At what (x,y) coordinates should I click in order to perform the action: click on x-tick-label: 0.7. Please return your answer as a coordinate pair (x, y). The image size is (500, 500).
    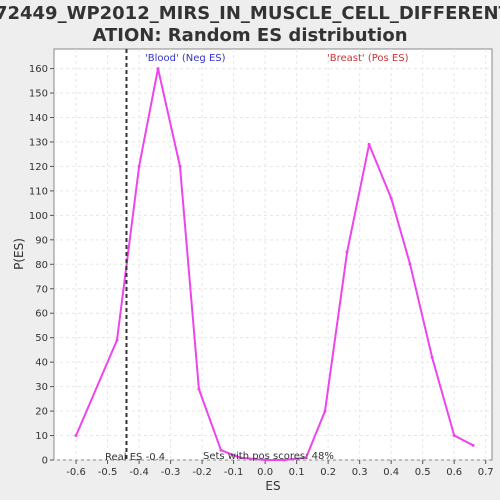
    Looking at the image, I should click on (486, 472).